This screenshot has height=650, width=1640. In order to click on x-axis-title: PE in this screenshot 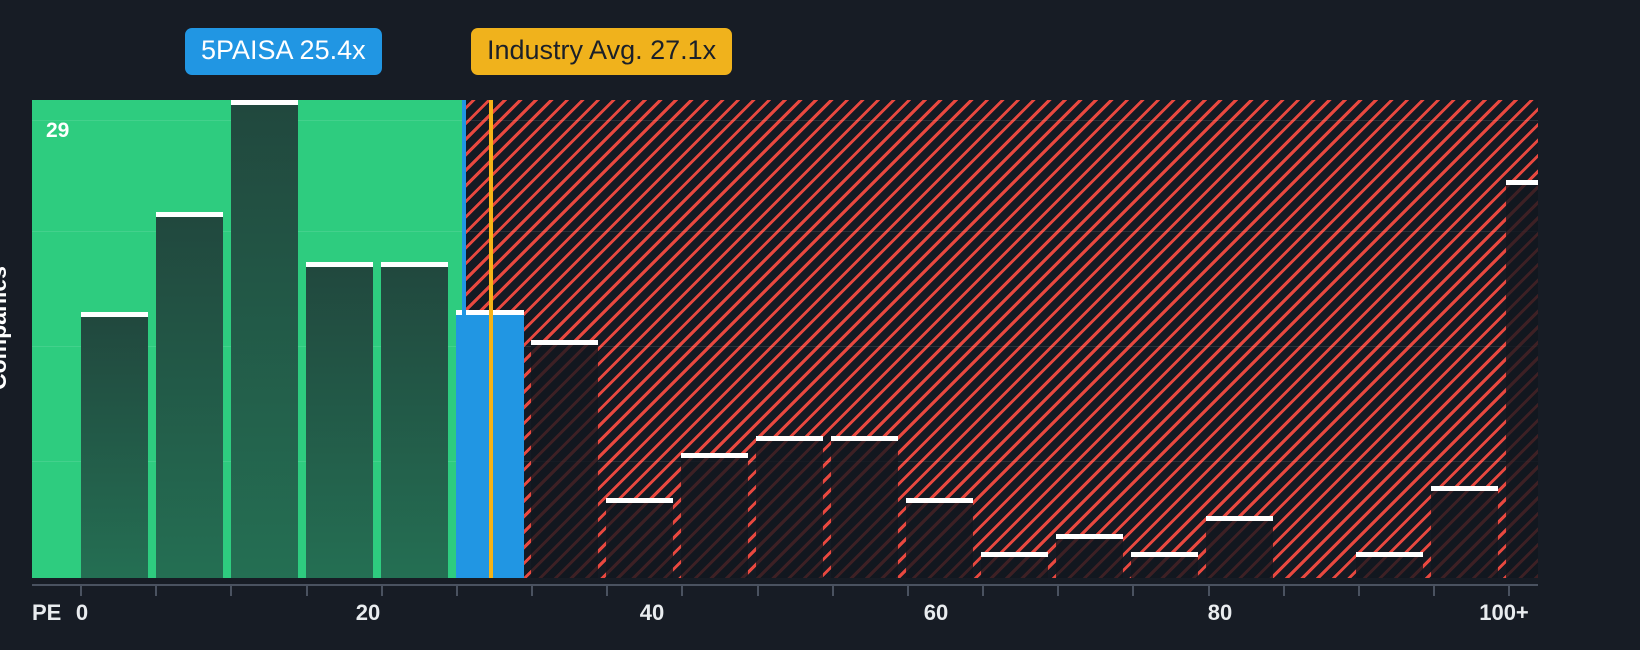, I will do `click(47, 612)`.